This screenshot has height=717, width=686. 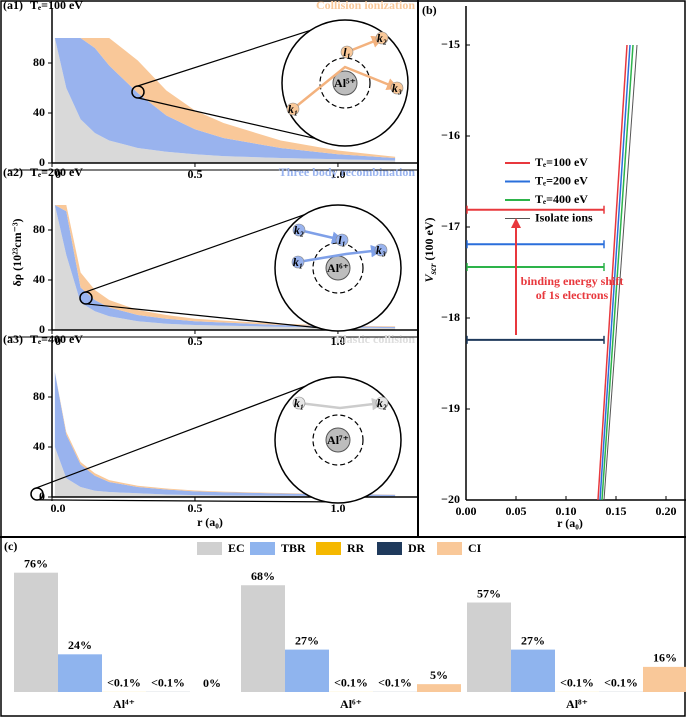 What do you see at coordinates (417, 548) in the screenshot?
I see `legend-label: DR` at bounding box center [417, 548].